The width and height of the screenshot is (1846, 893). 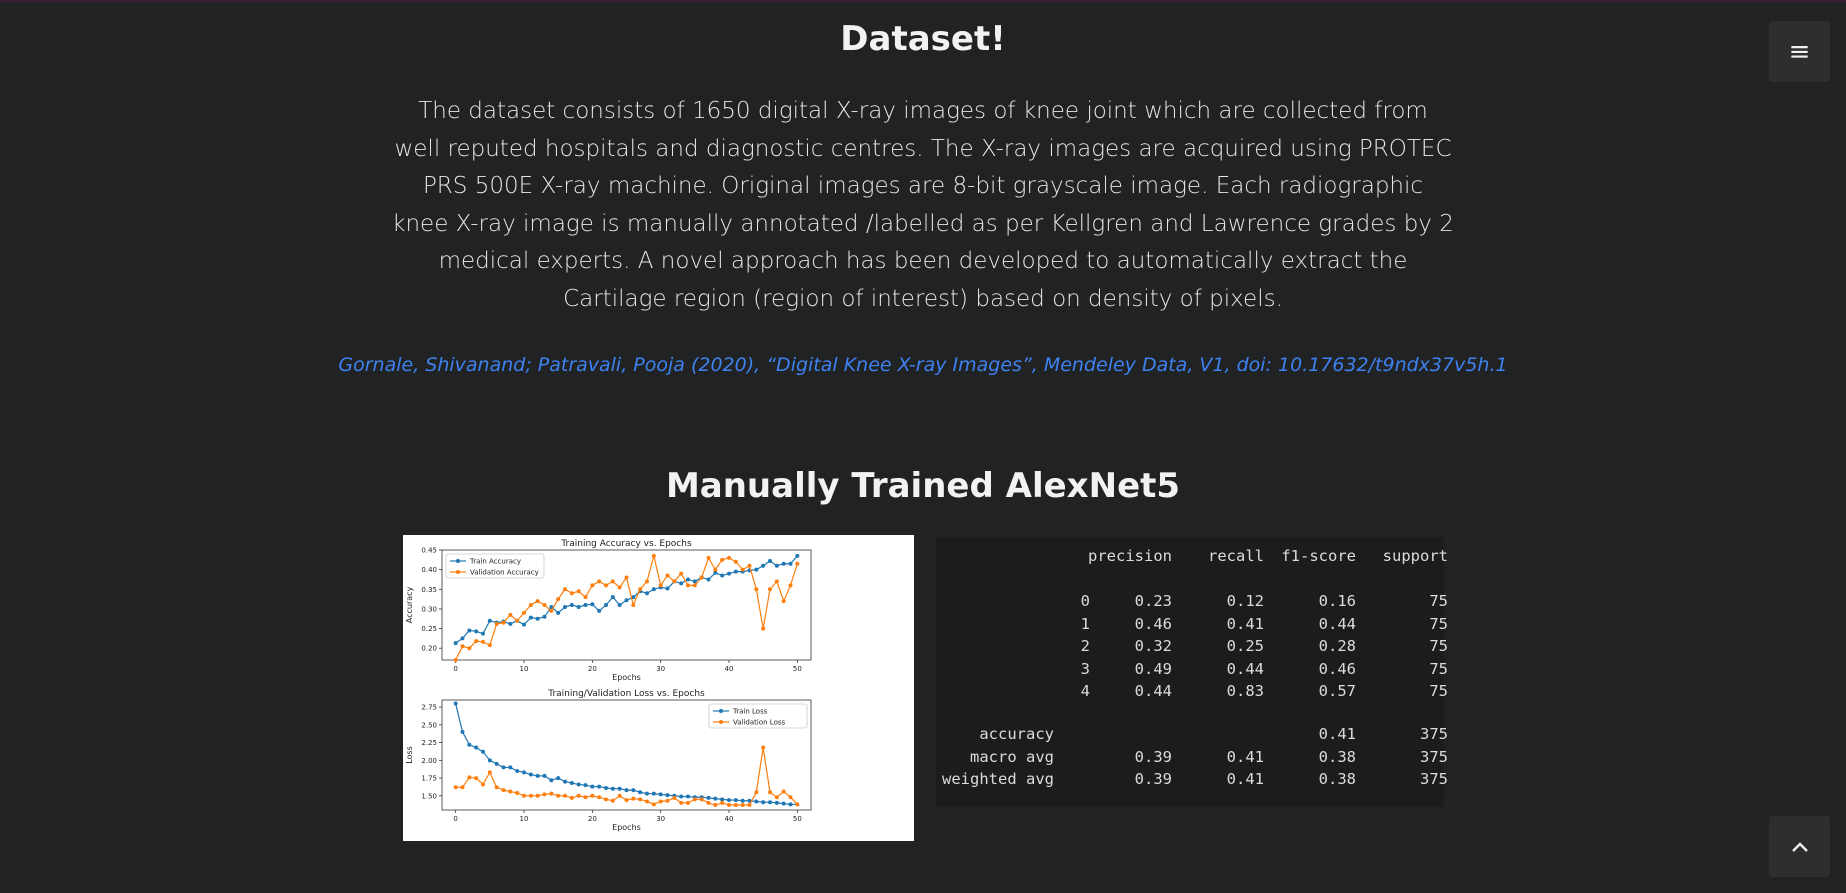 I want to click on y-axis-label: Loss, so click(x=409, y=755).